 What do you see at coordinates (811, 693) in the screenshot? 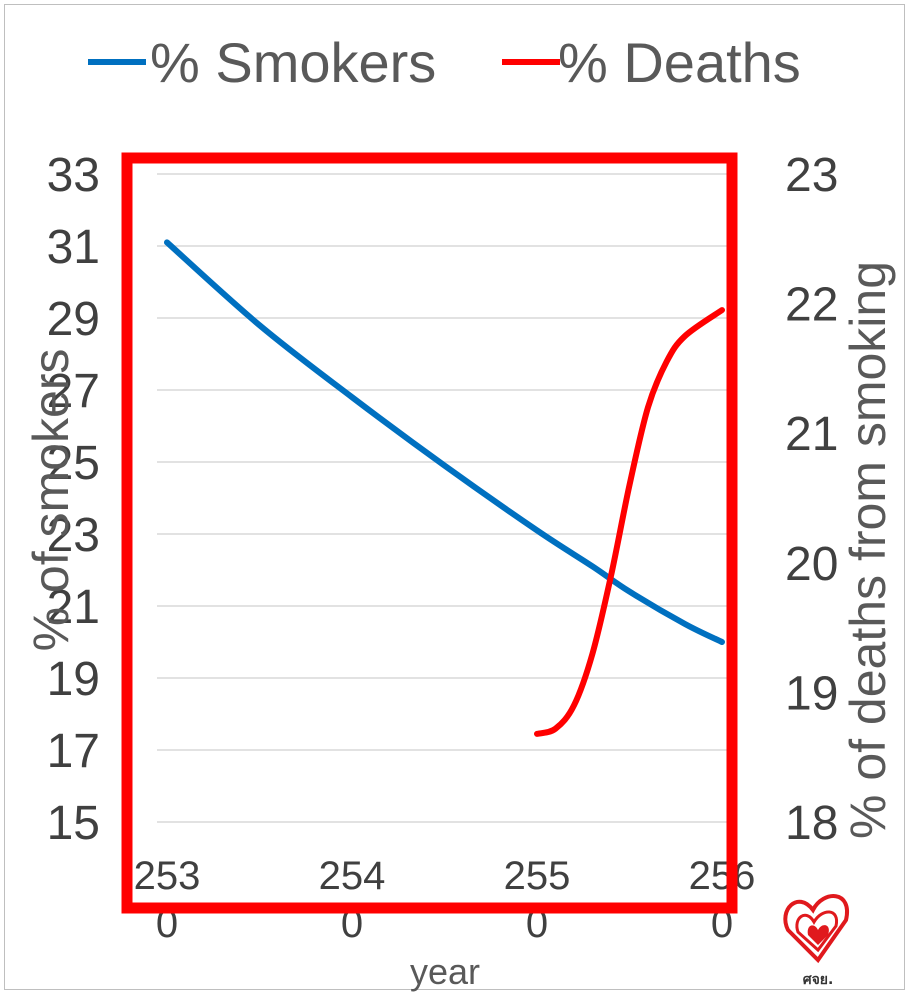
I see `y-right-tick-label: 19` at bounding box center [811, 693].